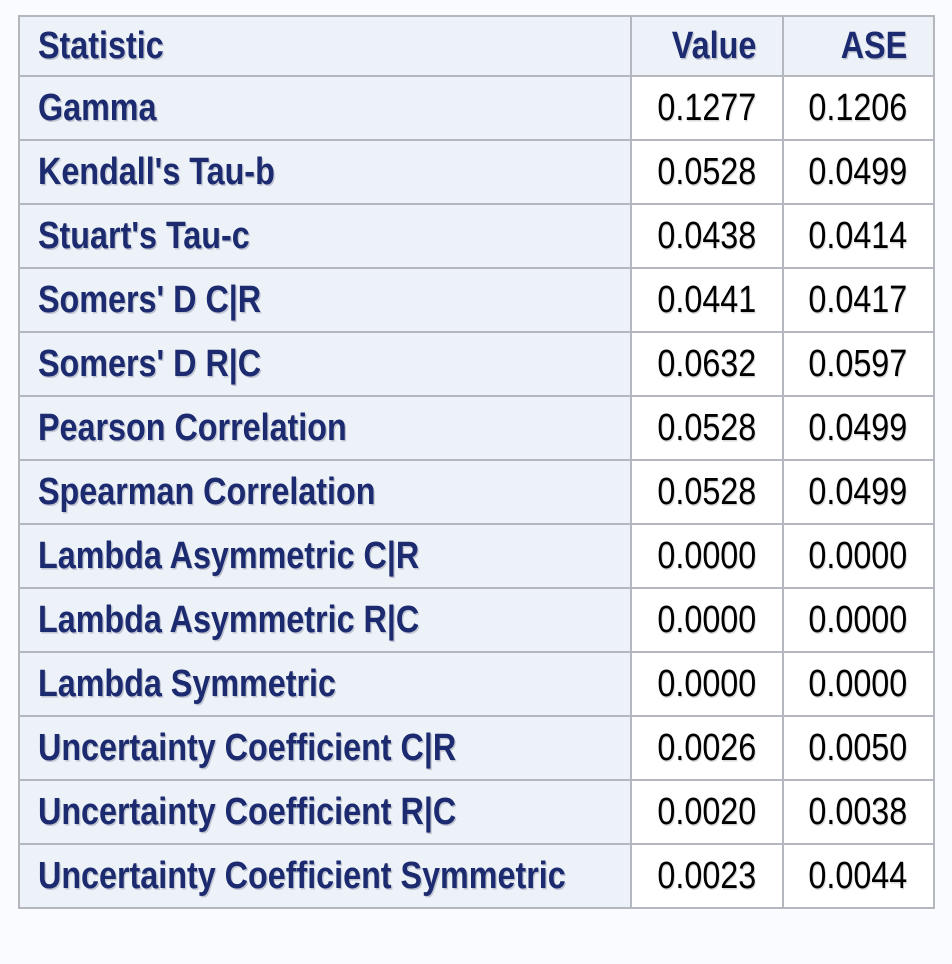 This screenshot has height=964, width=952. I want to click on value-cell-value: 0.0020, so click(706, 811).